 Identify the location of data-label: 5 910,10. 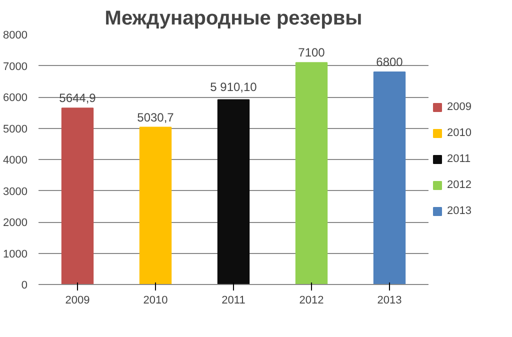
(234, 87).